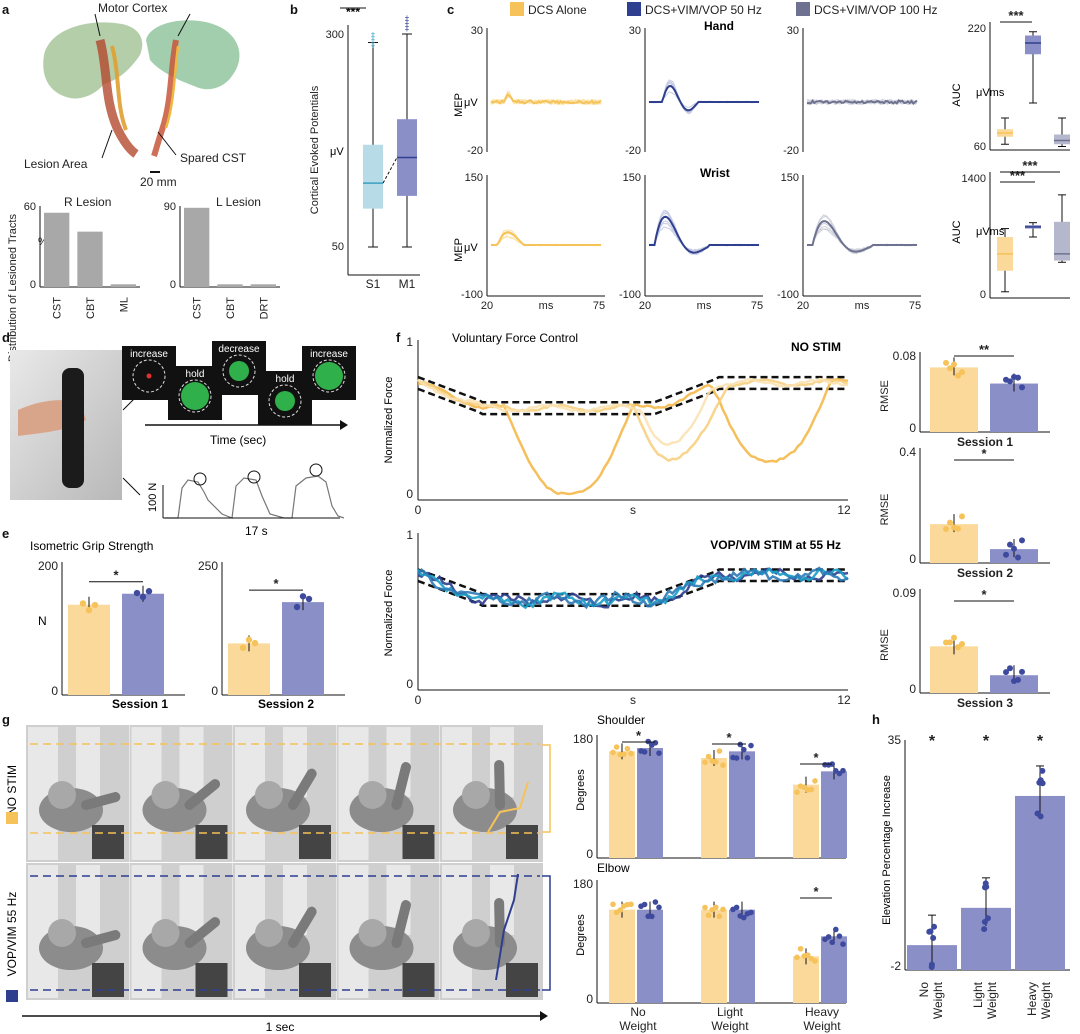 This screenshot has width=1080, height=1034. Describe the element at coordinates (472, 295) in the screenshot. I see `tick-label: -100` at that location.